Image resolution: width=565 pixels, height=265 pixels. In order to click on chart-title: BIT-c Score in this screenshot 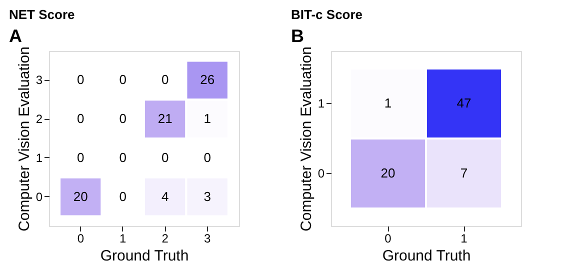, I will do `click(327, 14)`.